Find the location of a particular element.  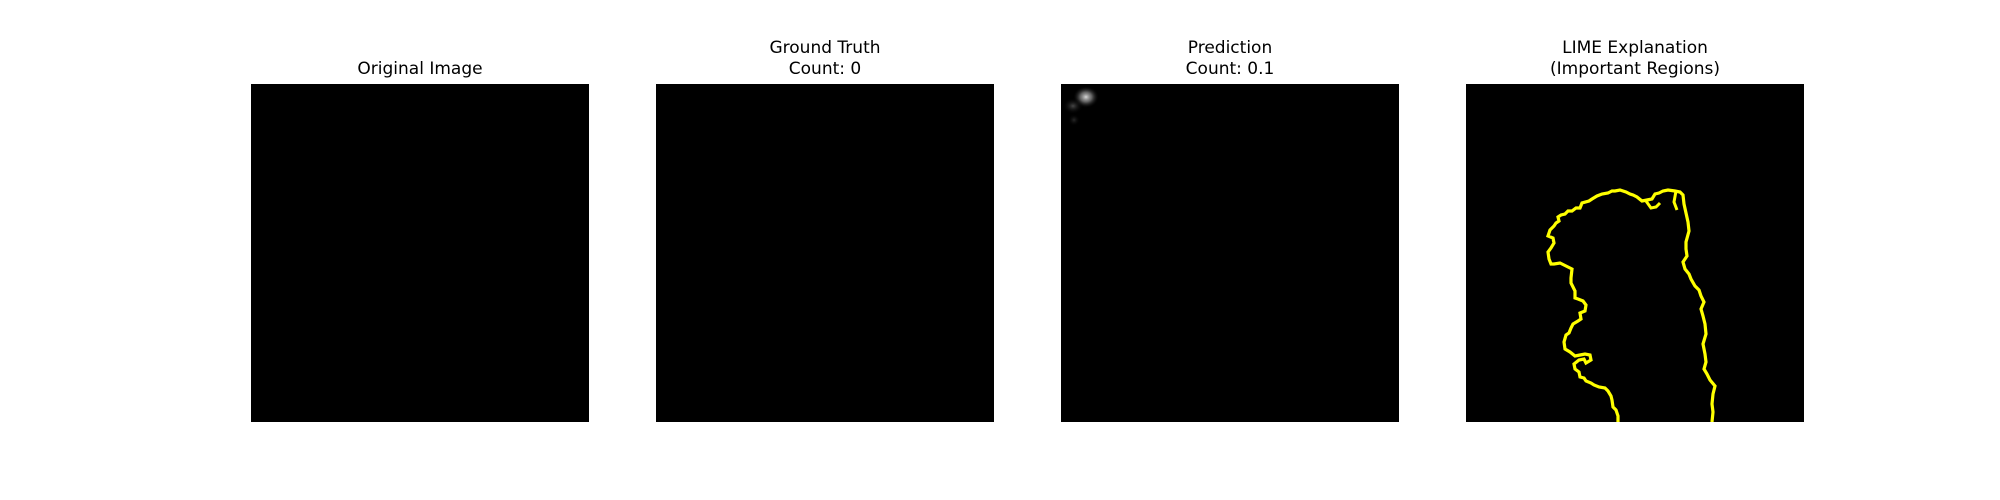

panel-title: Ground Truth Count: 0 is located at coordinates (825, 60).